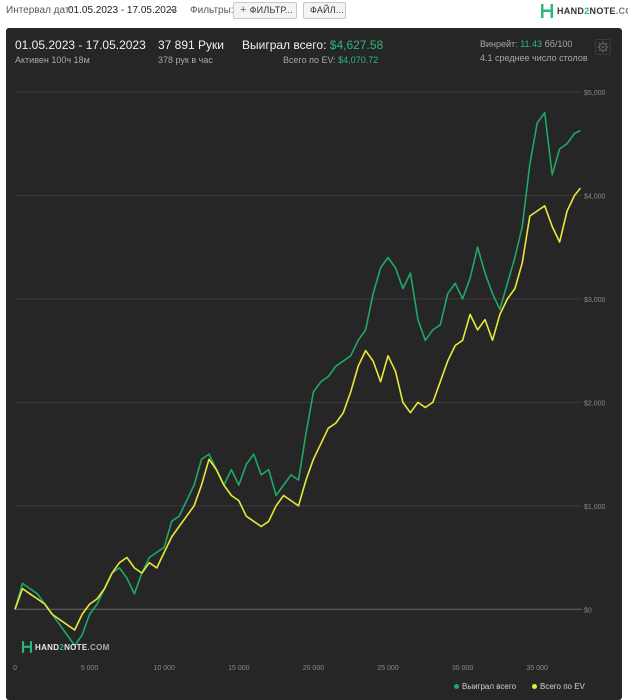 This screenshot has width=628, height=700. I want to click on interval-dropdown: 01.05.2023 - 17.05.2023, so click(122, 10).